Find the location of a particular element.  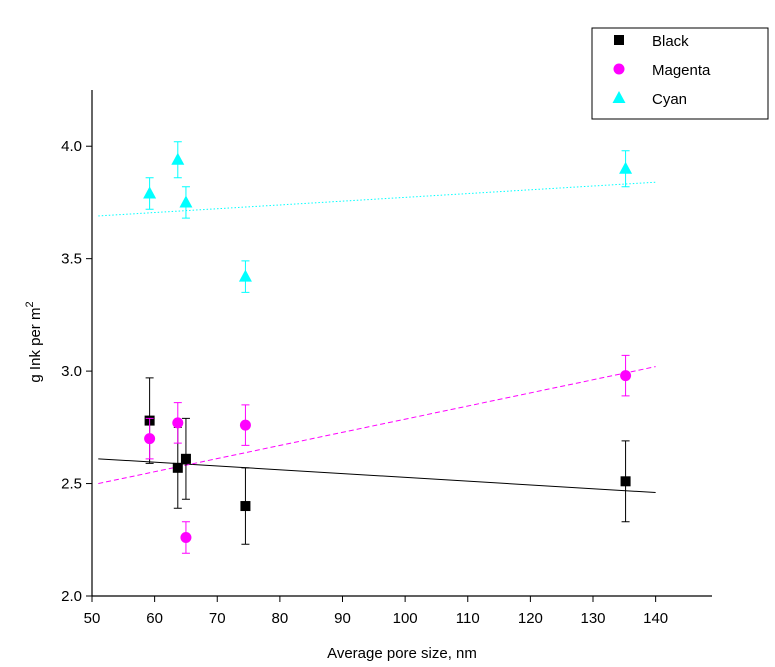

x-axis-label: Average pore size, nm is located at coordinates (402, 653).